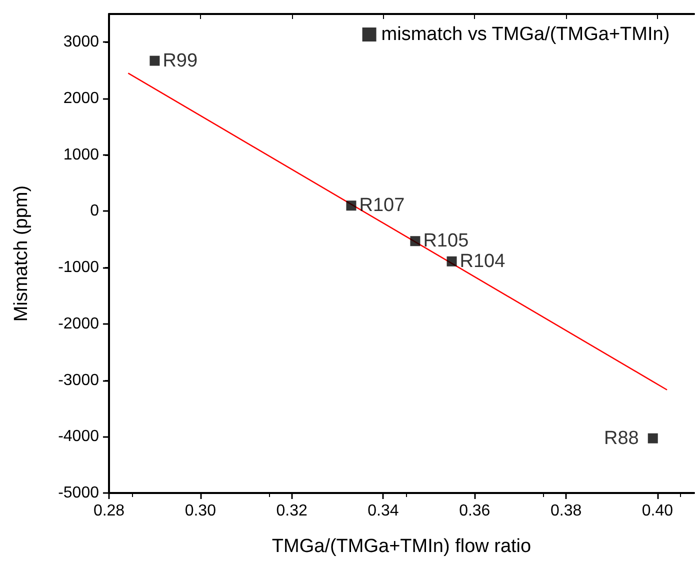 This screenshot has width=695, height=564. What do you see at coordinates (180, 61) in the screenshot?
I see `annotation: R99` at bounding box center [180, 61].